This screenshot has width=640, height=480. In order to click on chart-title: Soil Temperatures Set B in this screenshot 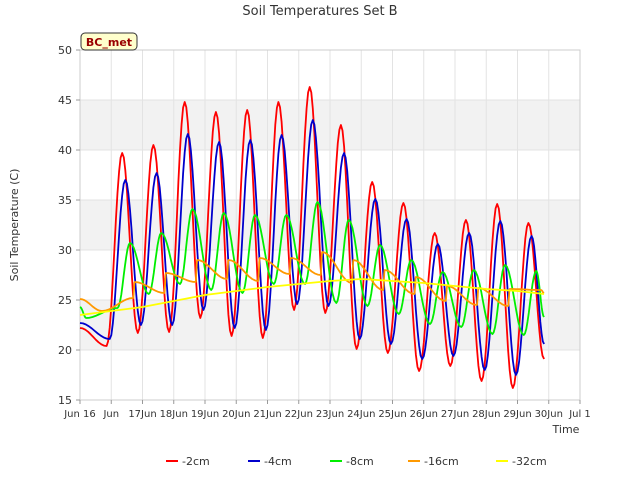, I will do `click(319, 11)`.